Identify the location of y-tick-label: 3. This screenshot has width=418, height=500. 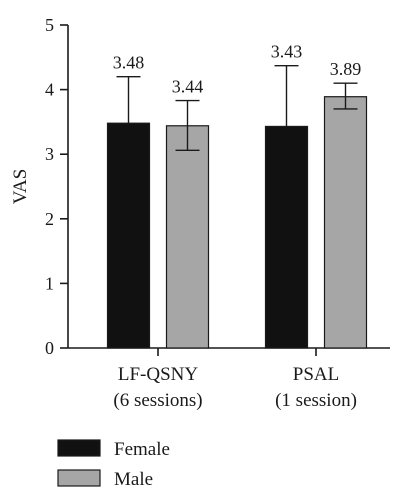
(49, 154).